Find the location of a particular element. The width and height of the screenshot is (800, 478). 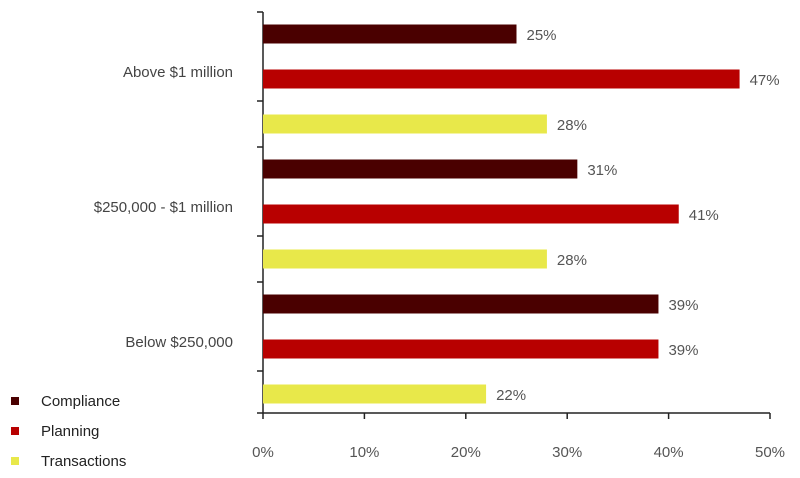

x-tick-label: 10% is located at coordinates (364, 452).